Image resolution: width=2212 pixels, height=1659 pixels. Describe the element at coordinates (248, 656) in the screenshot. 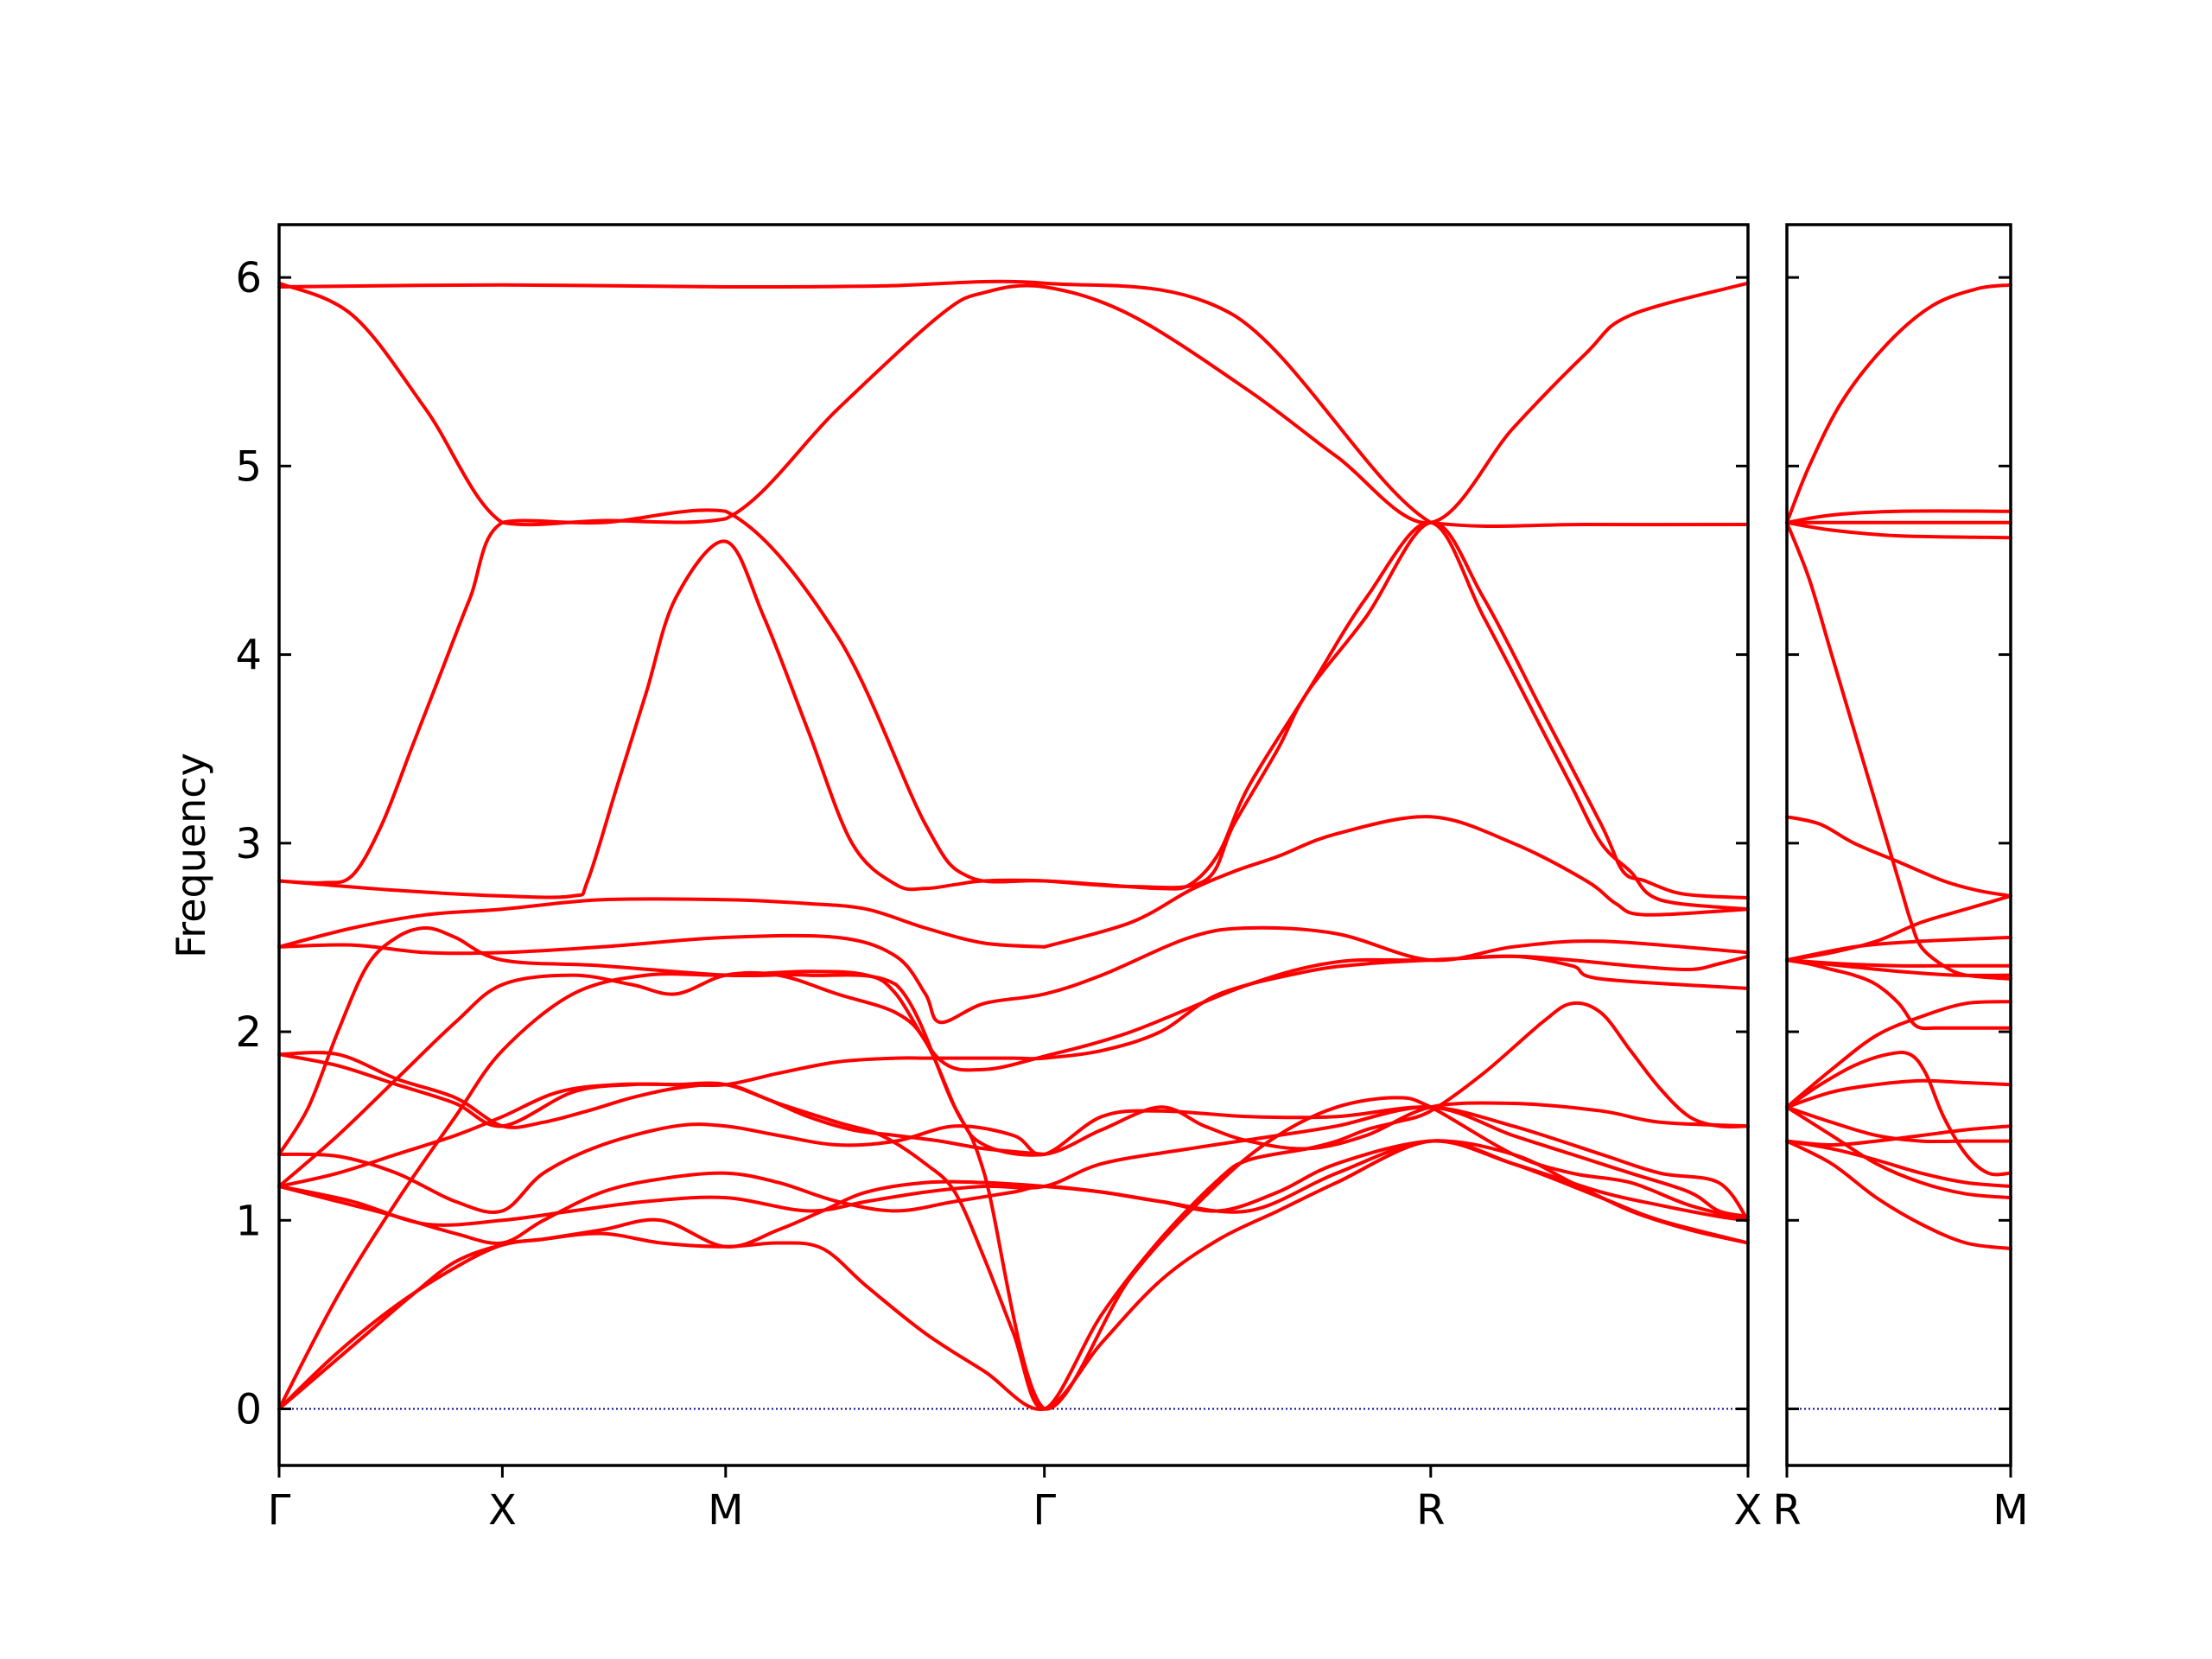

I see `y-tick-label: 4` at that location.